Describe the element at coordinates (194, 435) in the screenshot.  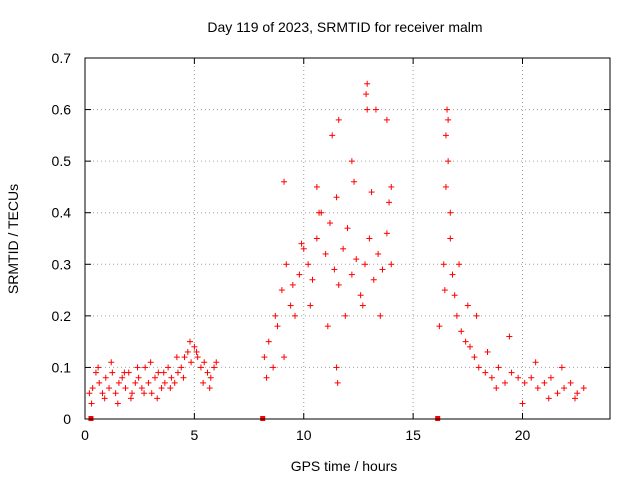
I see `x-tick-label: 5` at that location.